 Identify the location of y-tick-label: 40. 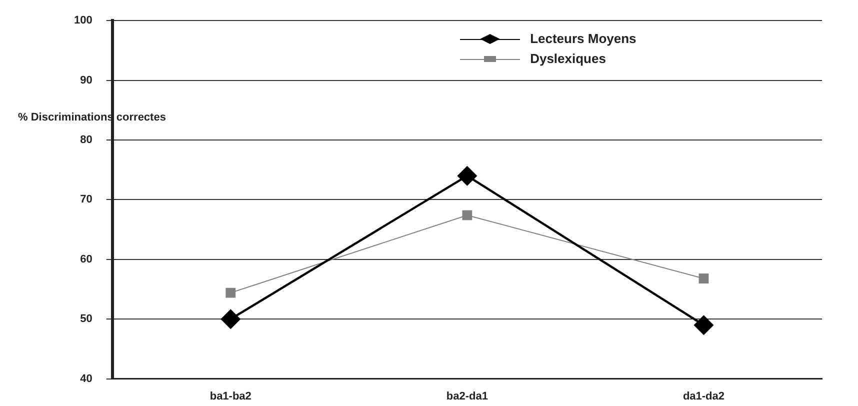
(86, 378).